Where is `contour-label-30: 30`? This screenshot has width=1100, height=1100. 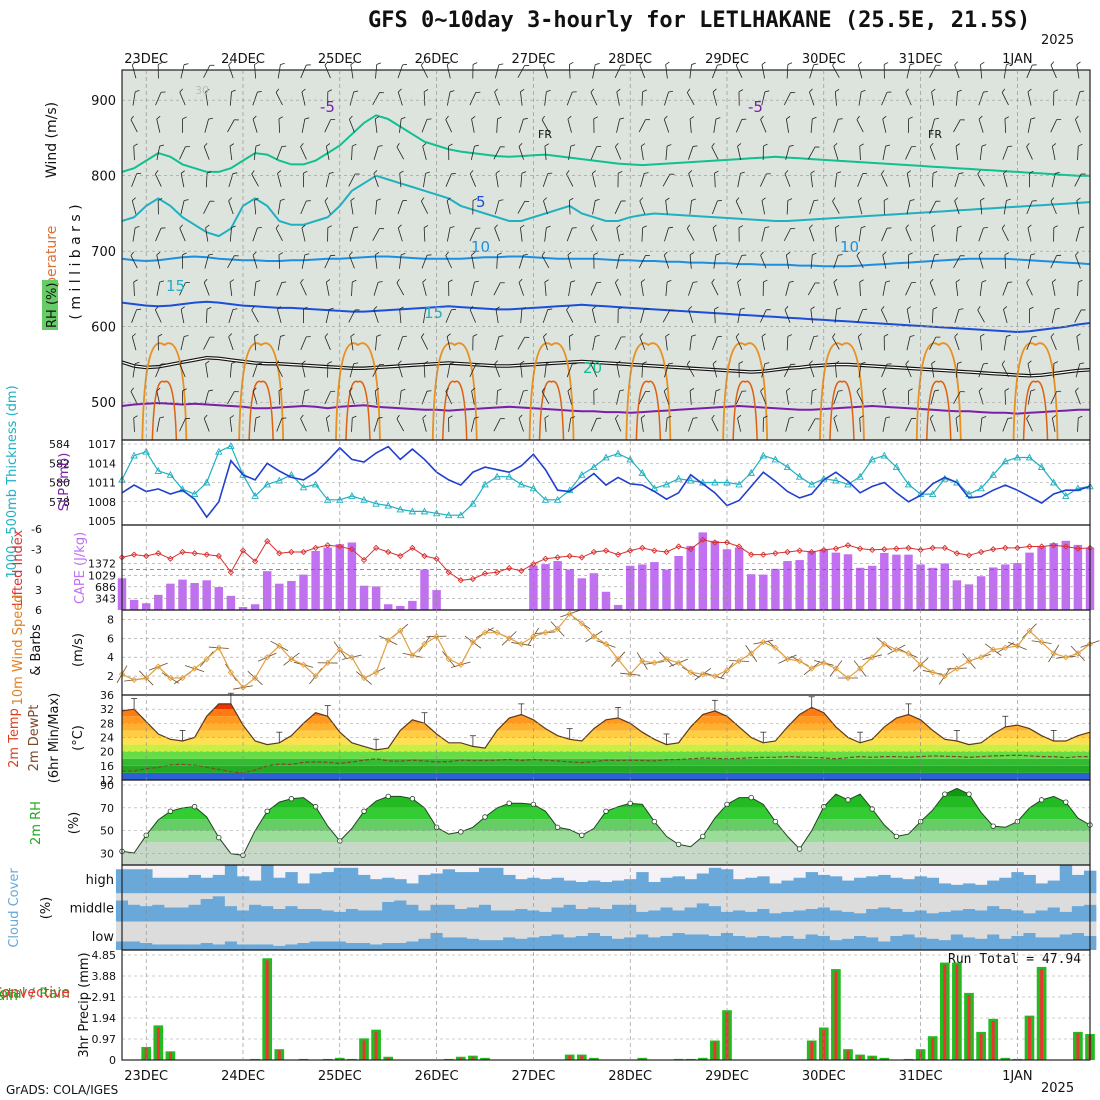 contour-label-30: 30 is located at coordinates (202, 90).